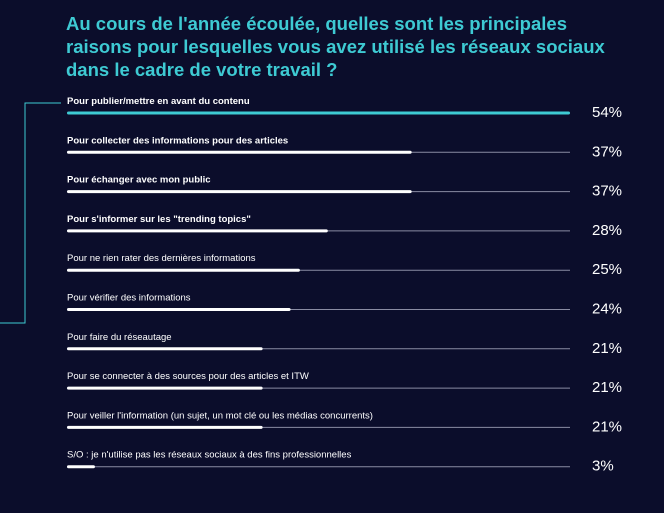  What do you see at coordinates (607, 112) in the screenshot?
I see `value-label: 54%` at bounding box center [607, 112].